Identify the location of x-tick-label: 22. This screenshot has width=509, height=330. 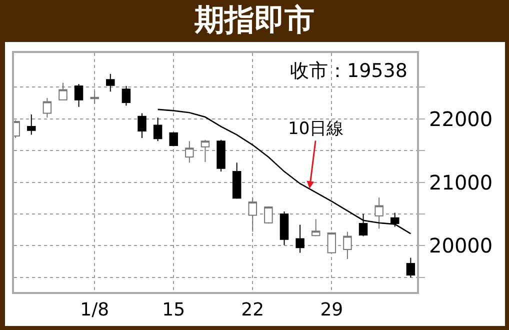
(252, 310).